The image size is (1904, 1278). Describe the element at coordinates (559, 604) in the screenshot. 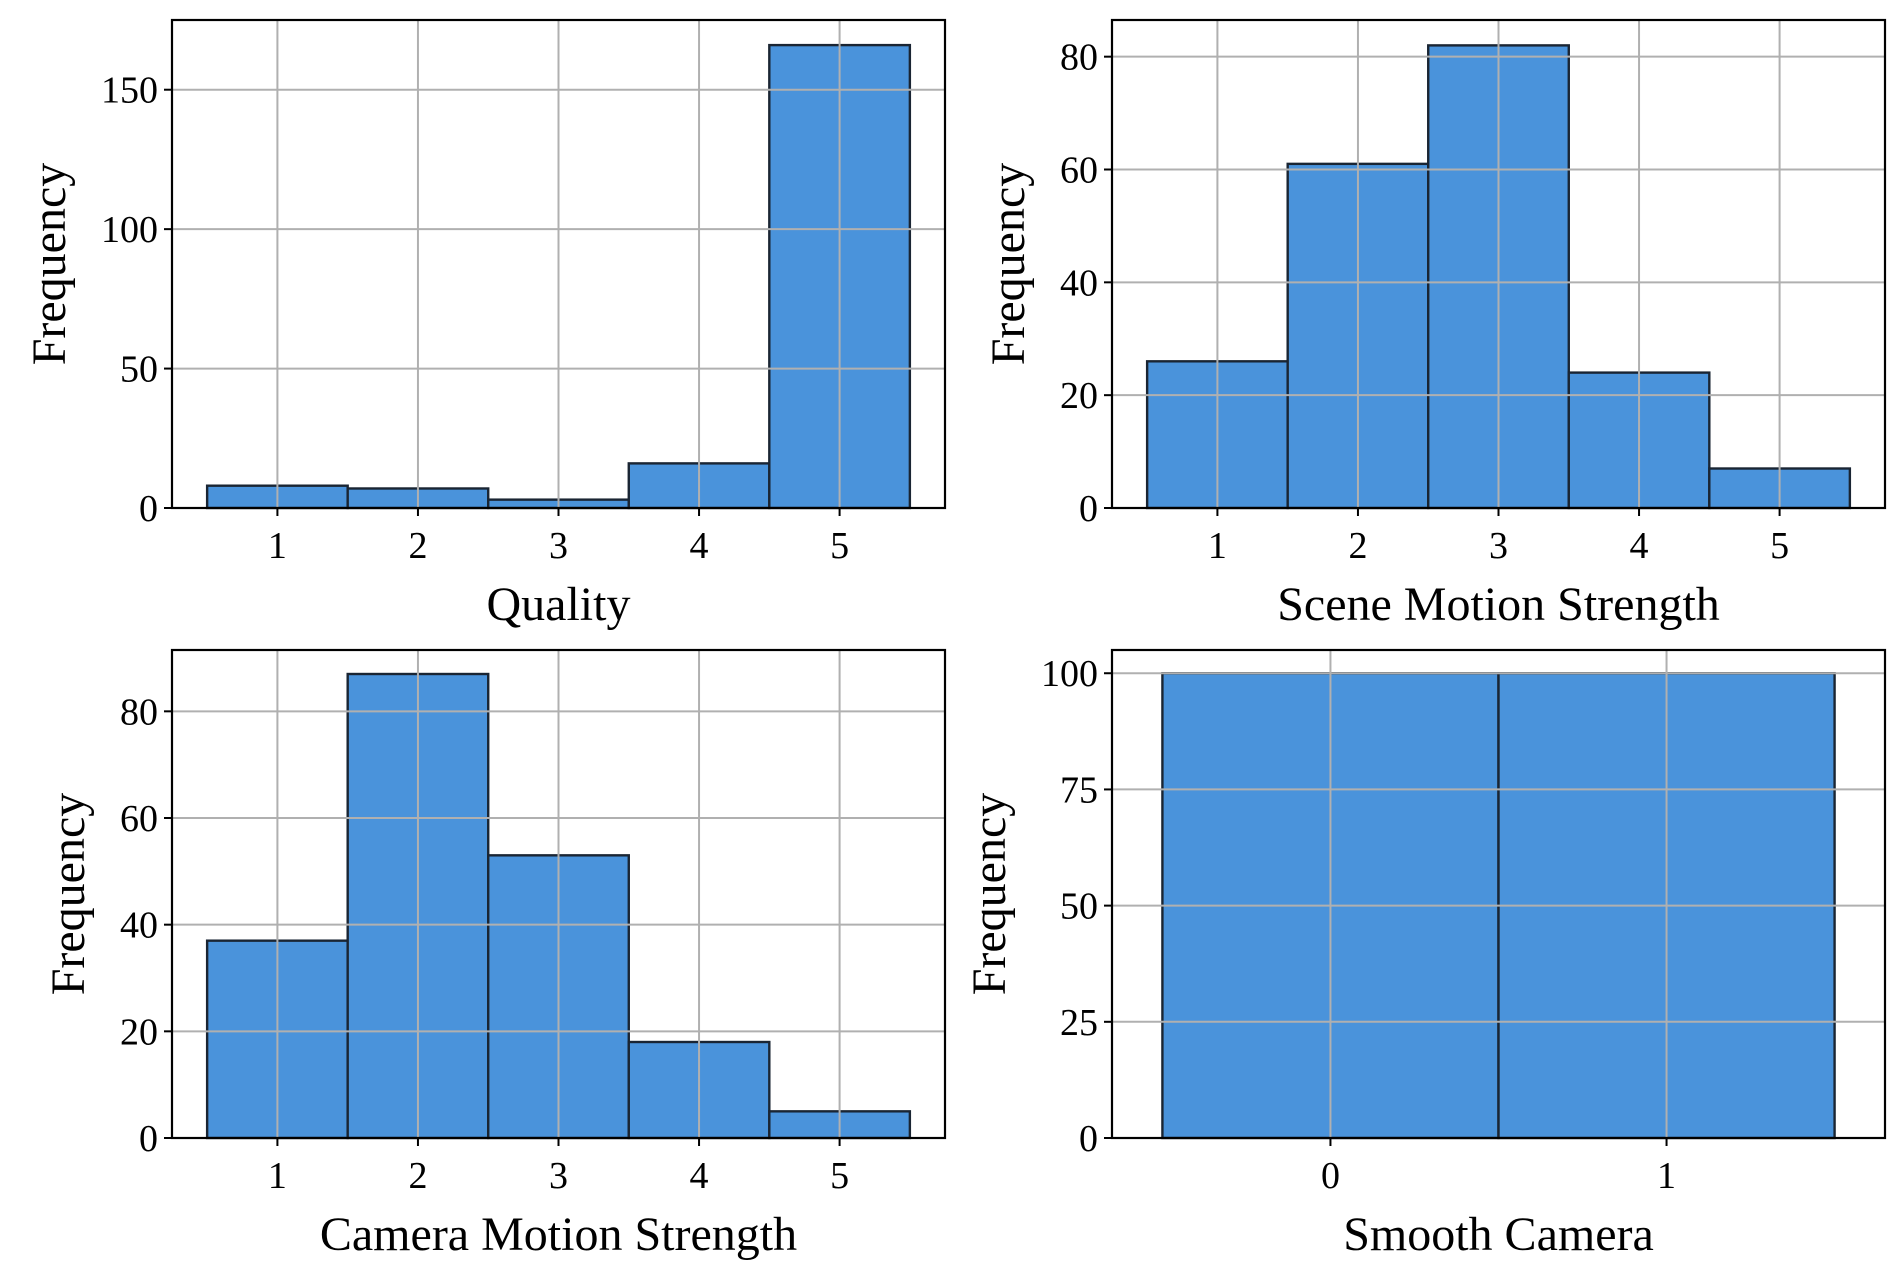

I see `x-axis-label: Quality` at that location.